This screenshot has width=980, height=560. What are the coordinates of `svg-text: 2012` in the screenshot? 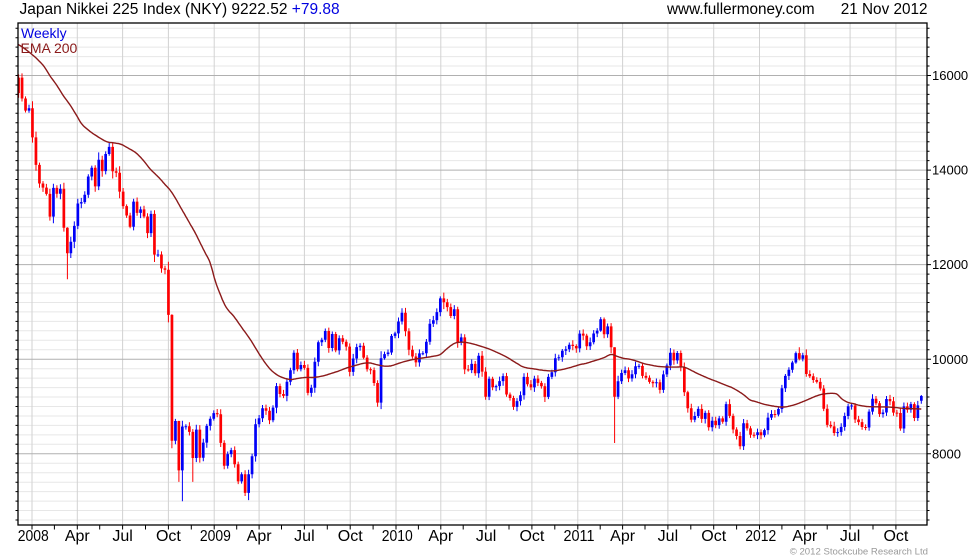 It's located at (760, 536).